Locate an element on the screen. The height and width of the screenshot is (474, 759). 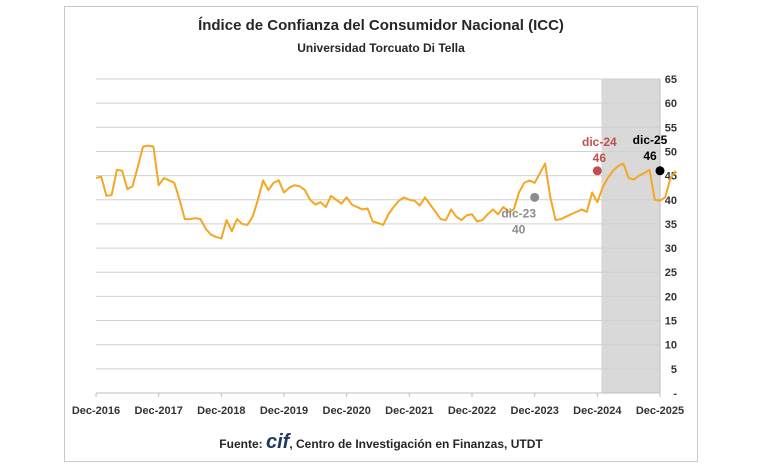
y-tick-label: 20 is located at coordinates (671, 297).